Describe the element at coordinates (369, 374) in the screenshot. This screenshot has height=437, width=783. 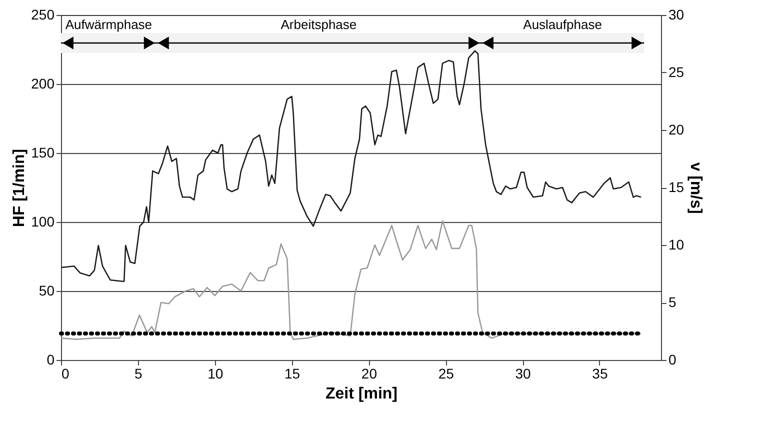
I see `x-tick-label: 20` at that location.